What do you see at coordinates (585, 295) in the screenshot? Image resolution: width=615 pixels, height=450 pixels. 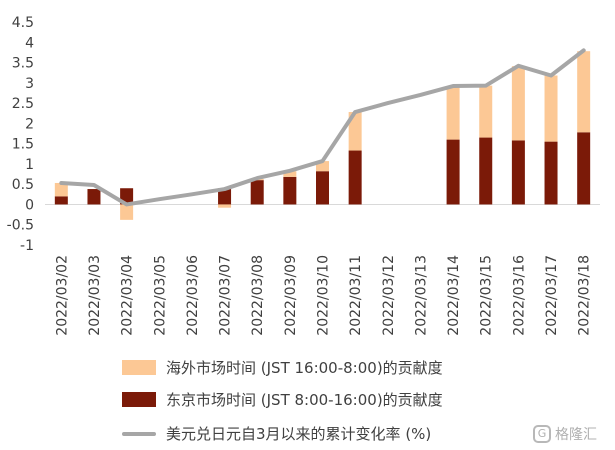 I see `x-tick-label: 2022/03/18` at bounding box center [585, 295].